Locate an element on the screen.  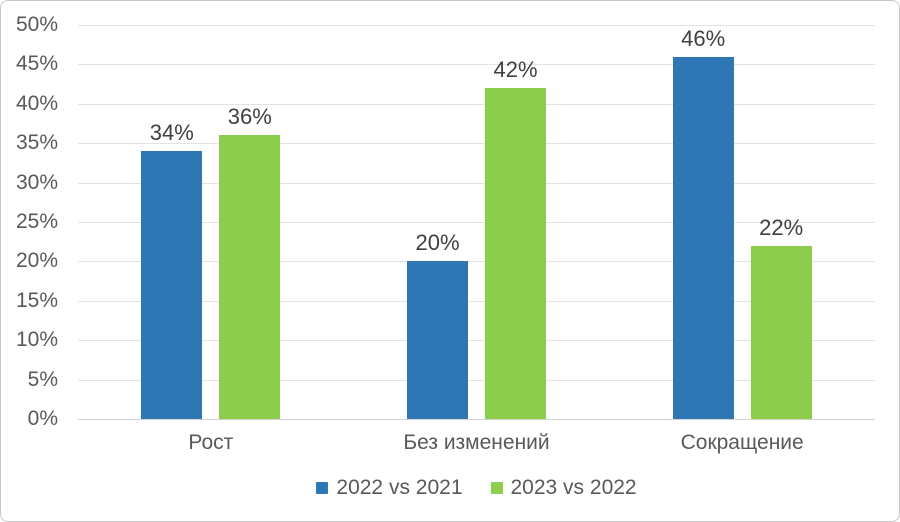
legend-label: 2023 vs 2022 is located at coordinates (573, 487).